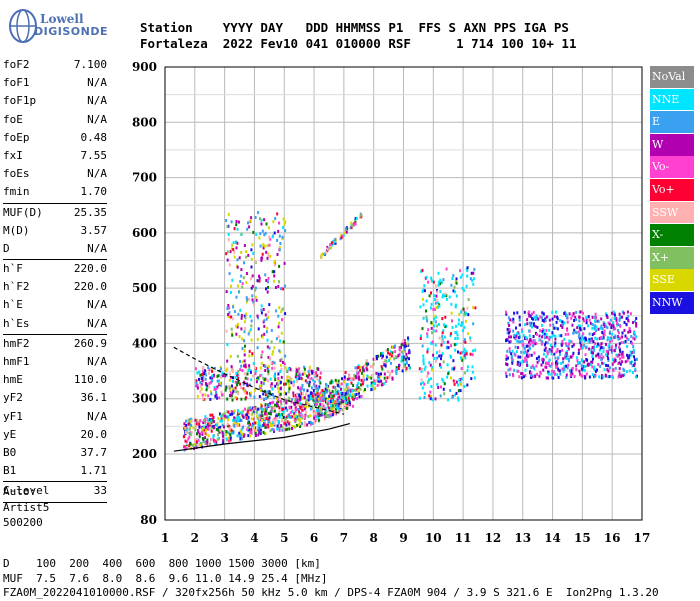 This screenshot has width=700, height=601. I want to click on legend-entry-e: E, so click(672, 122).